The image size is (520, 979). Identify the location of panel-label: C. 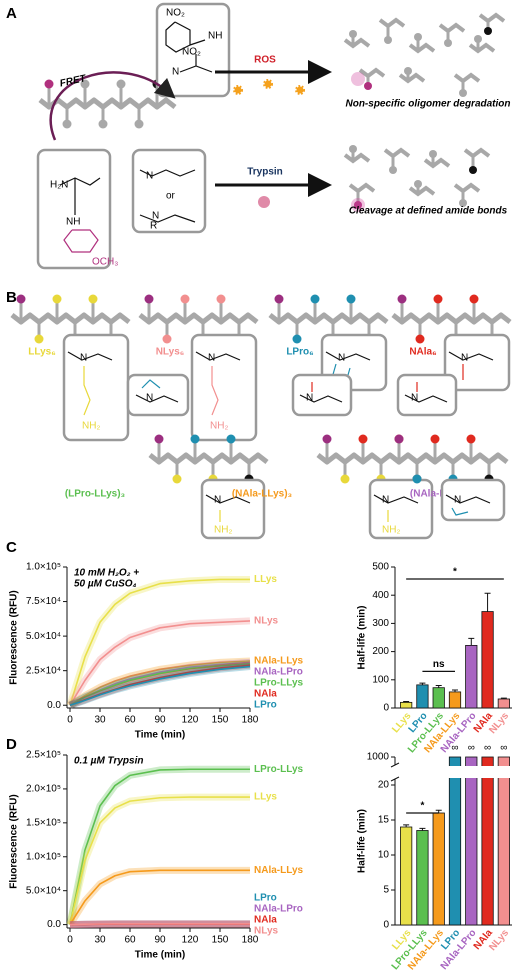
(11, 547).